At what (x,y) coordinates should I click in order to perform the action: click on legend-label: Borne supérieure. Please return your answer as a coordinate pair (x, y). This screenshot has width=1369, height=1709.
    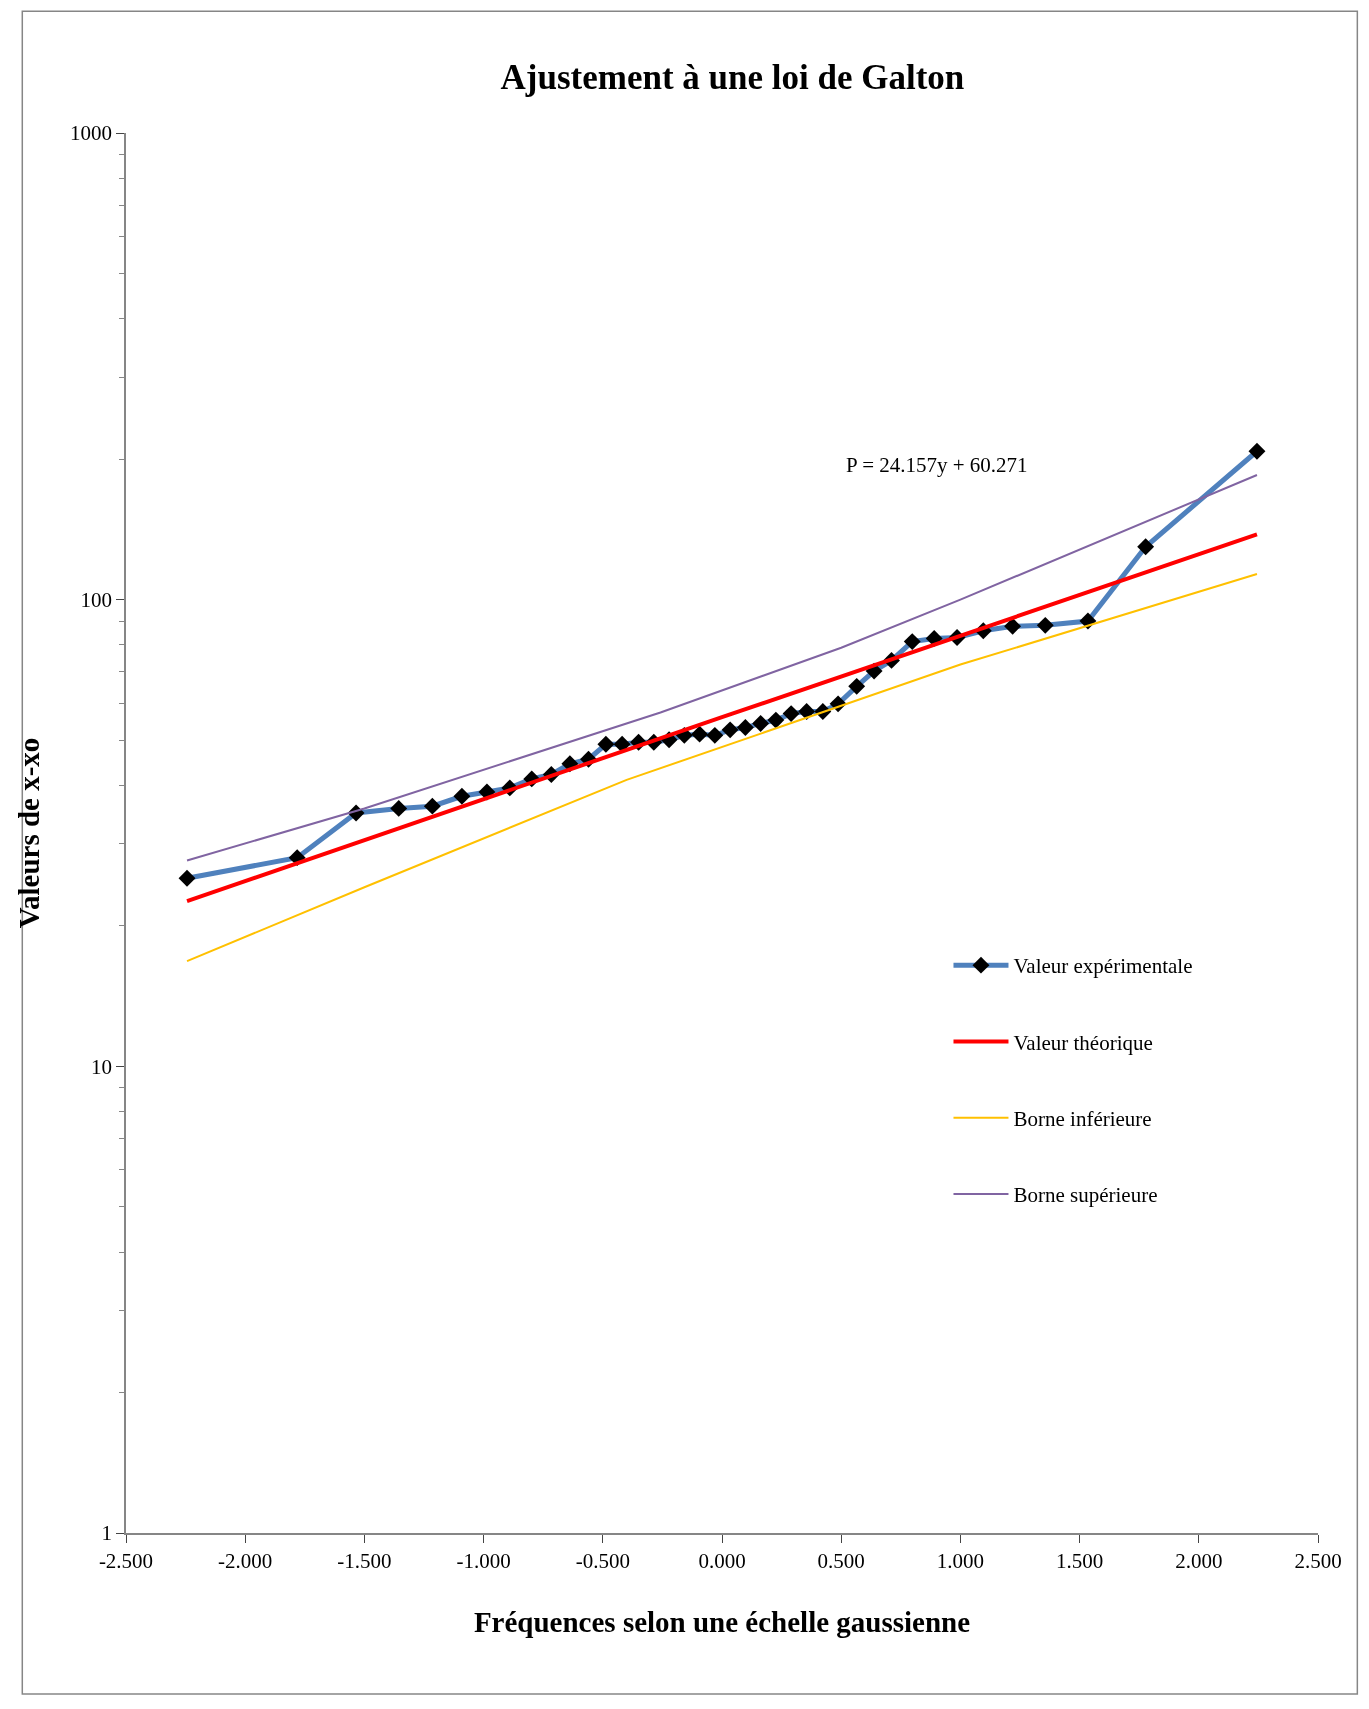
    Looking at the image, I should click on (1085, 1195).